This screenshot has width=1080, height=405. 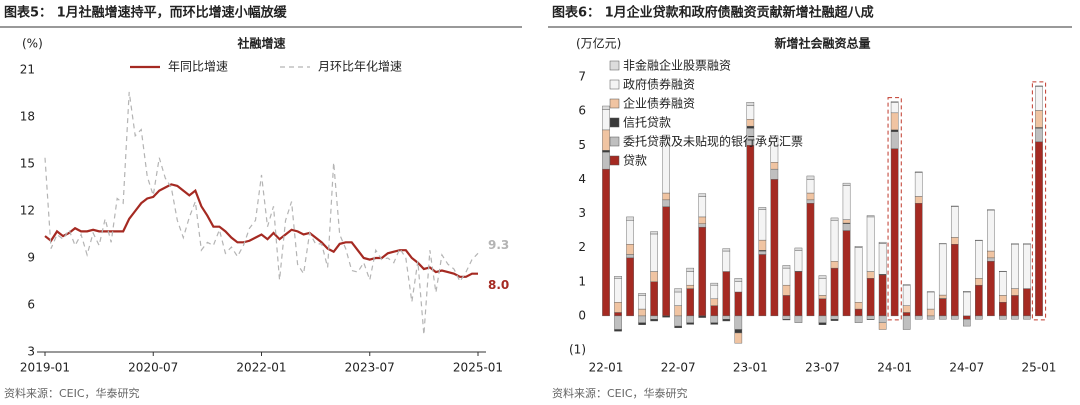 What do you see at coordinates (360, 67) in the screenshot?
I see `legend-label: 月环比年化增速` at bounding box center [360, 67].